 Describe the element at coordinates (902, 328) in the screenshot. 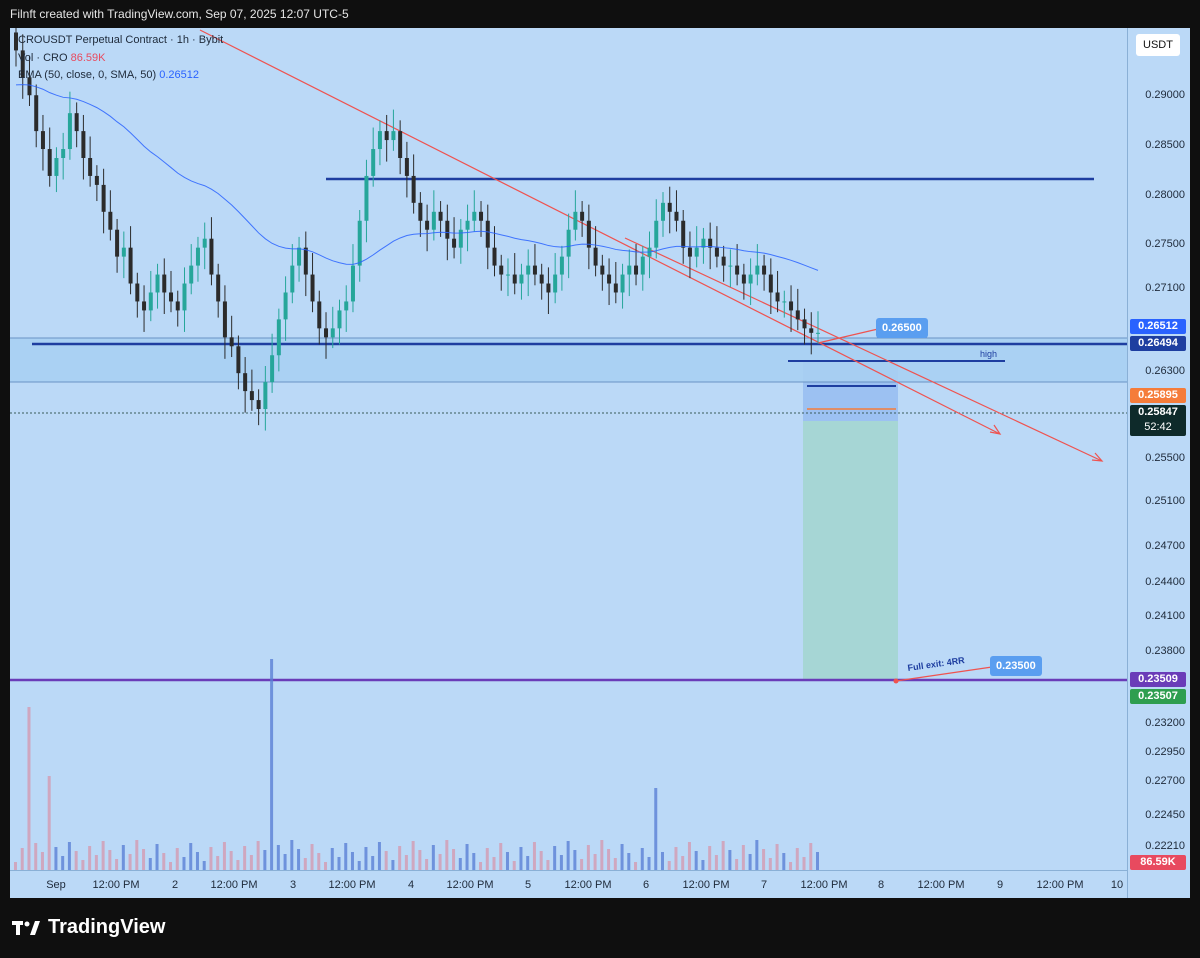

I see `stop-price-label: 0.26500` at that location.